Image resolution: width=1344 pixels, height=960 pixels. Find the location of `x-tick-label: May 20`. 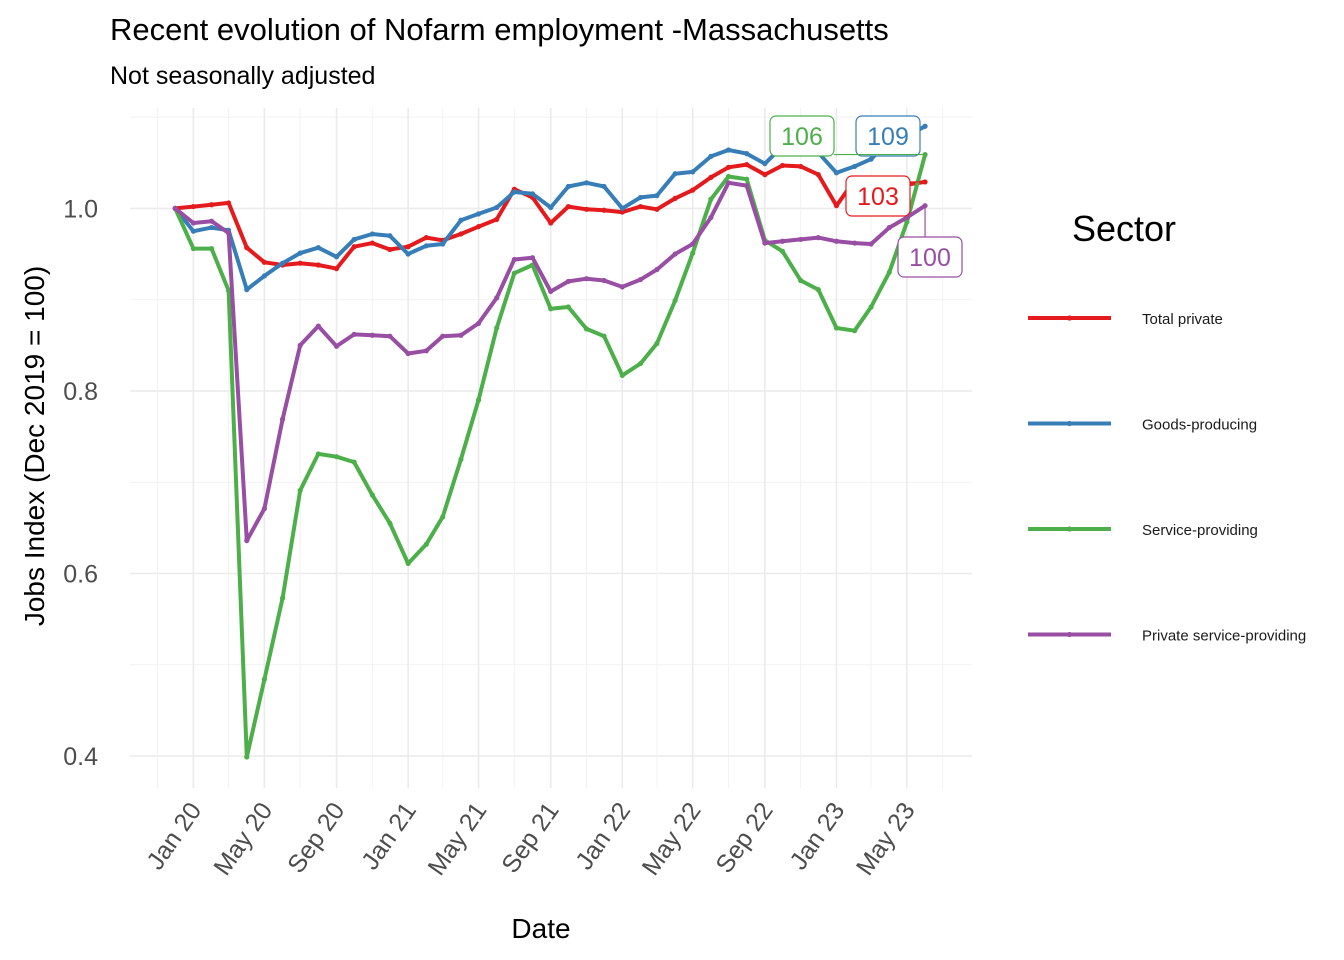

x-tick-label: May 20 is located at coordinates (243, 838).